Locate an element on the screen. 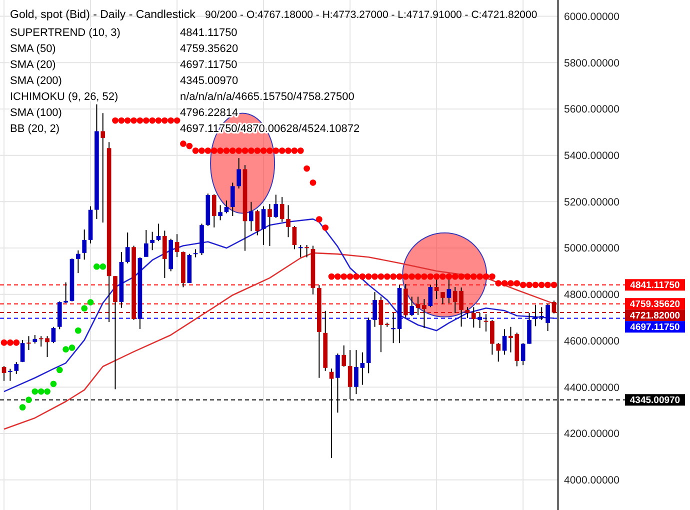 This screenshot has width=690, height=510. annotation: 4759.35620 is located at coordinates (209, 49).